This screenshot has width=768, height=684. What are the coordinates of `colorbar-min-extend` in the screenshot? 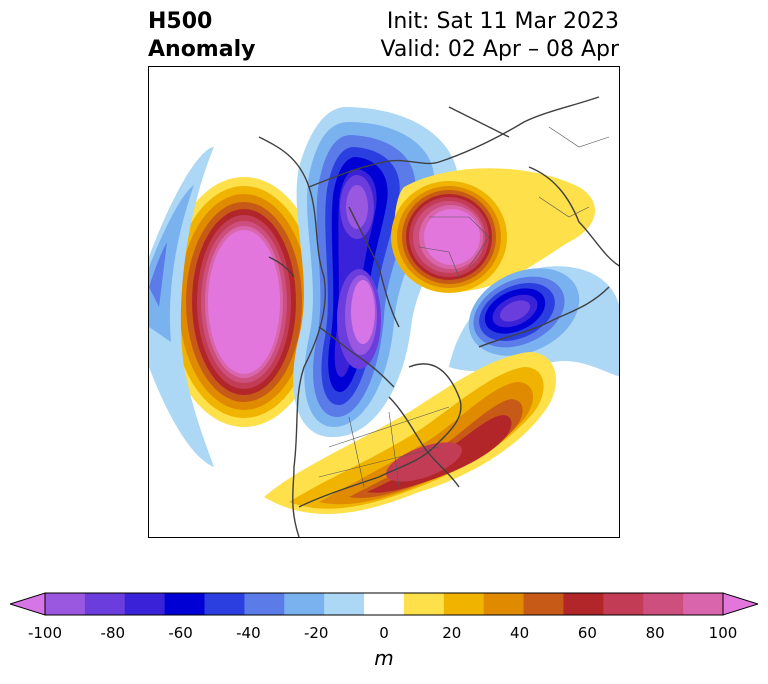 It's located at (28, 604).